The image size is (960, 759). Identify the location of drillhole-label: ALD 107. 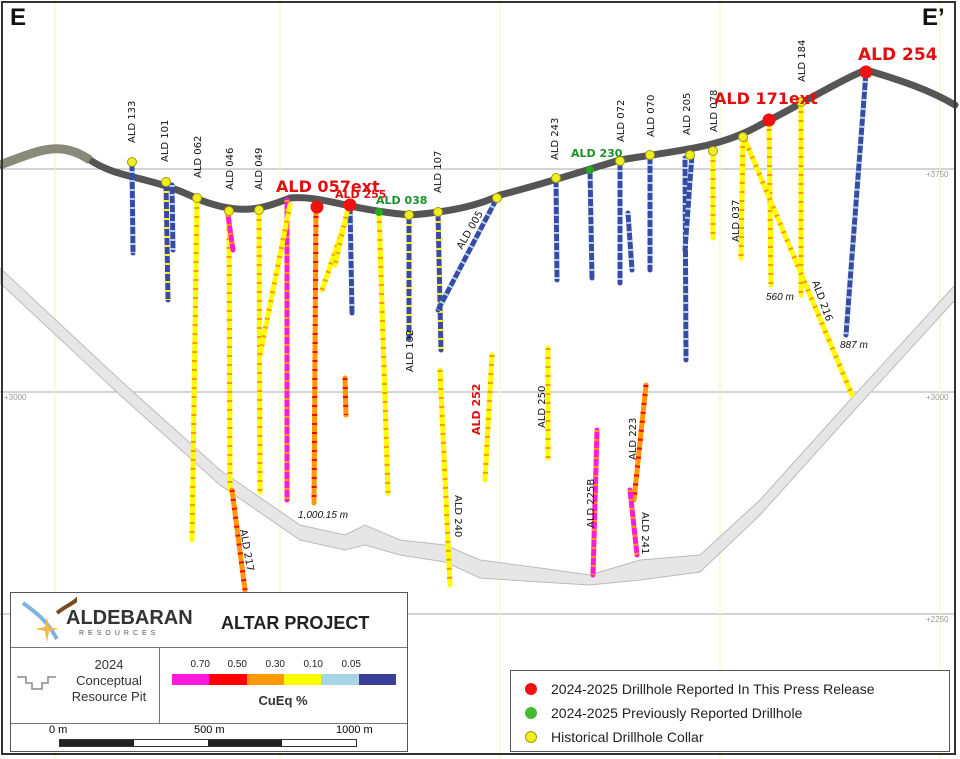
(438, 172).